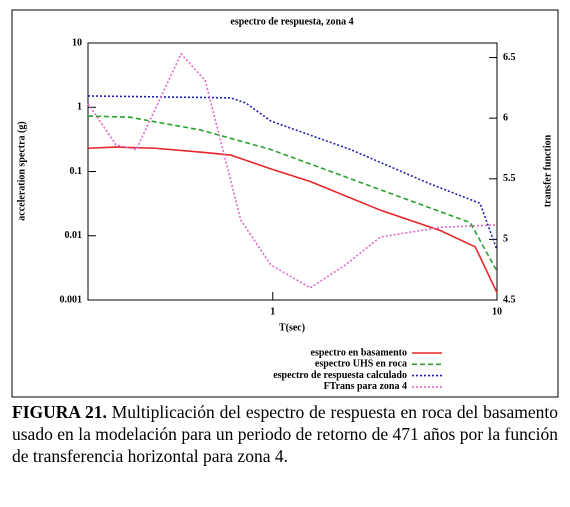 This screenshot has width=570, height=507. Describe the element at coordinates (340, 375) in the screenshot. I see `legend-label: espectro de respuesta calculado` at that location.